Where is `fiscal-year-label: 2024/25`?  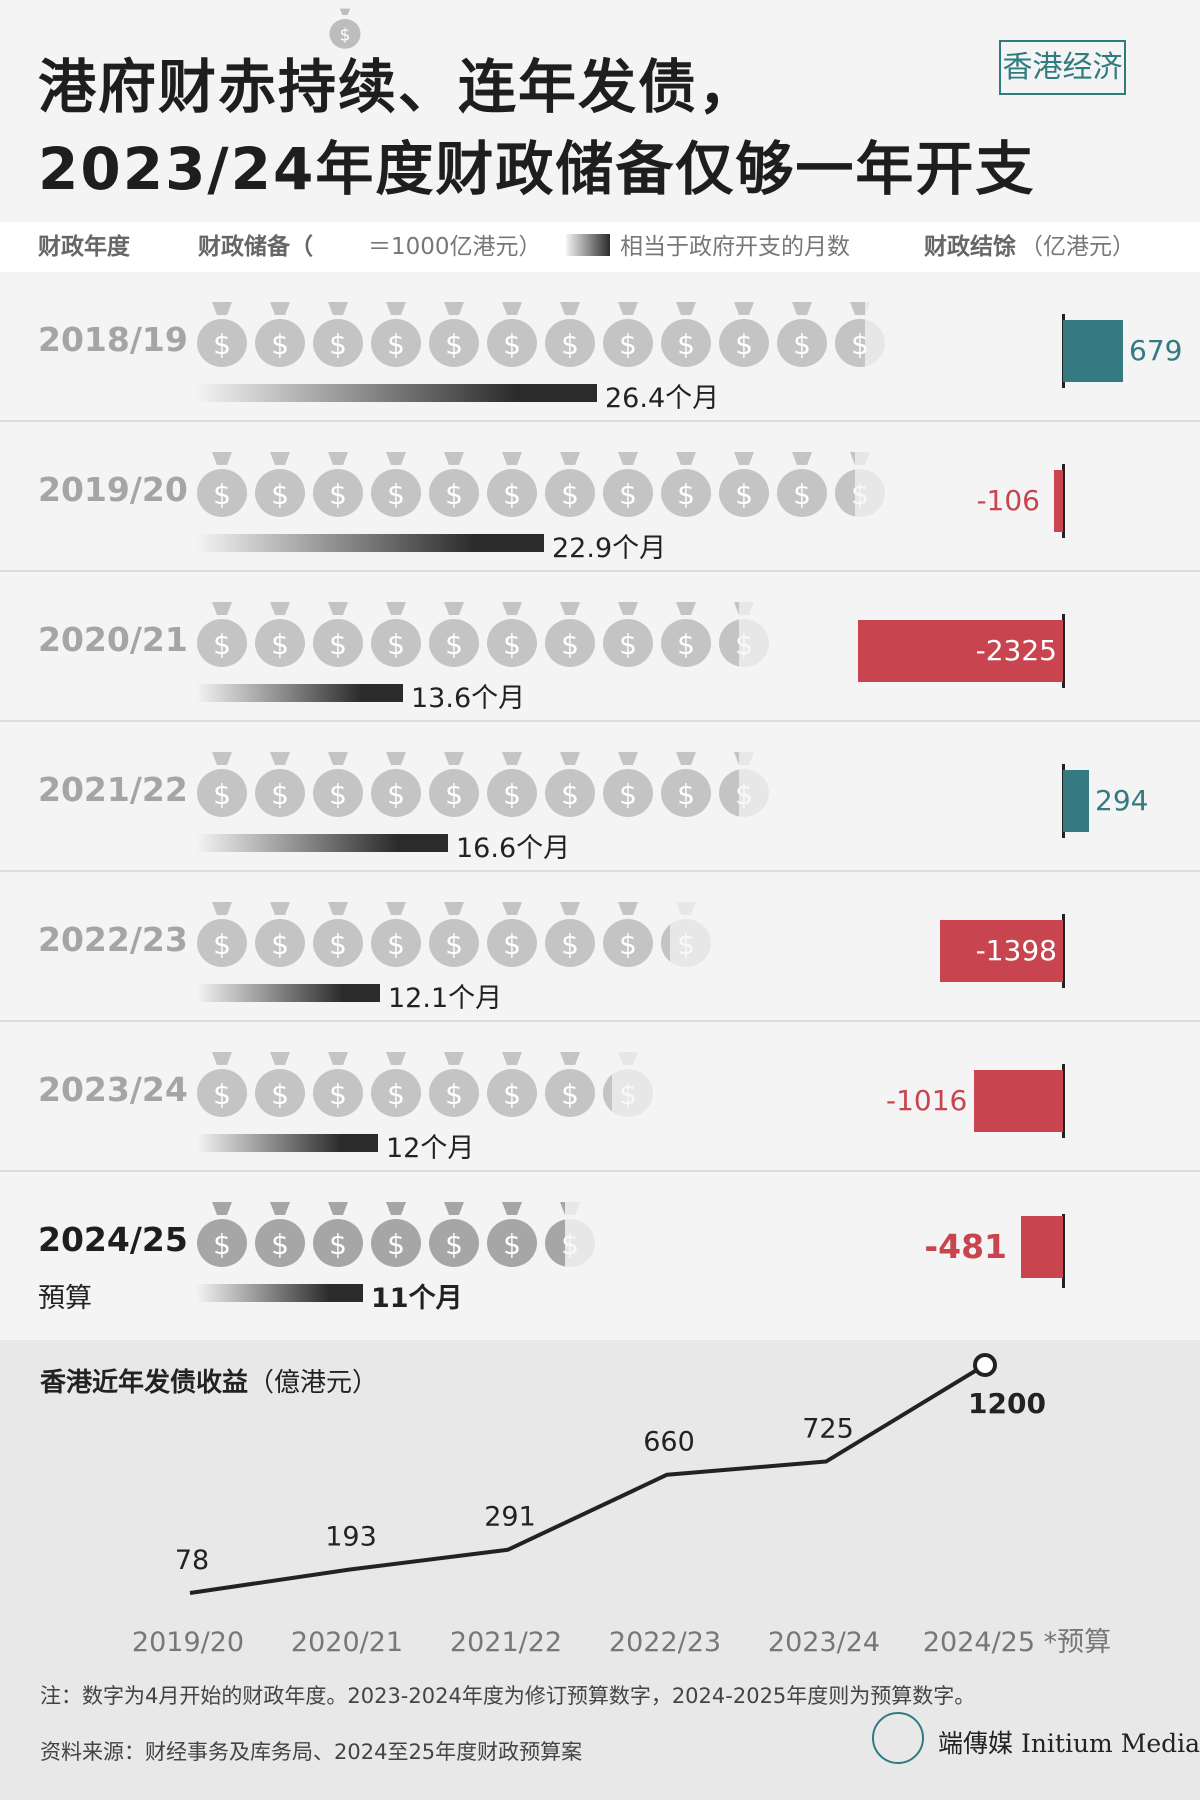
fiscal-year-label: 2024/25 is located at coordinates (113, 1239).